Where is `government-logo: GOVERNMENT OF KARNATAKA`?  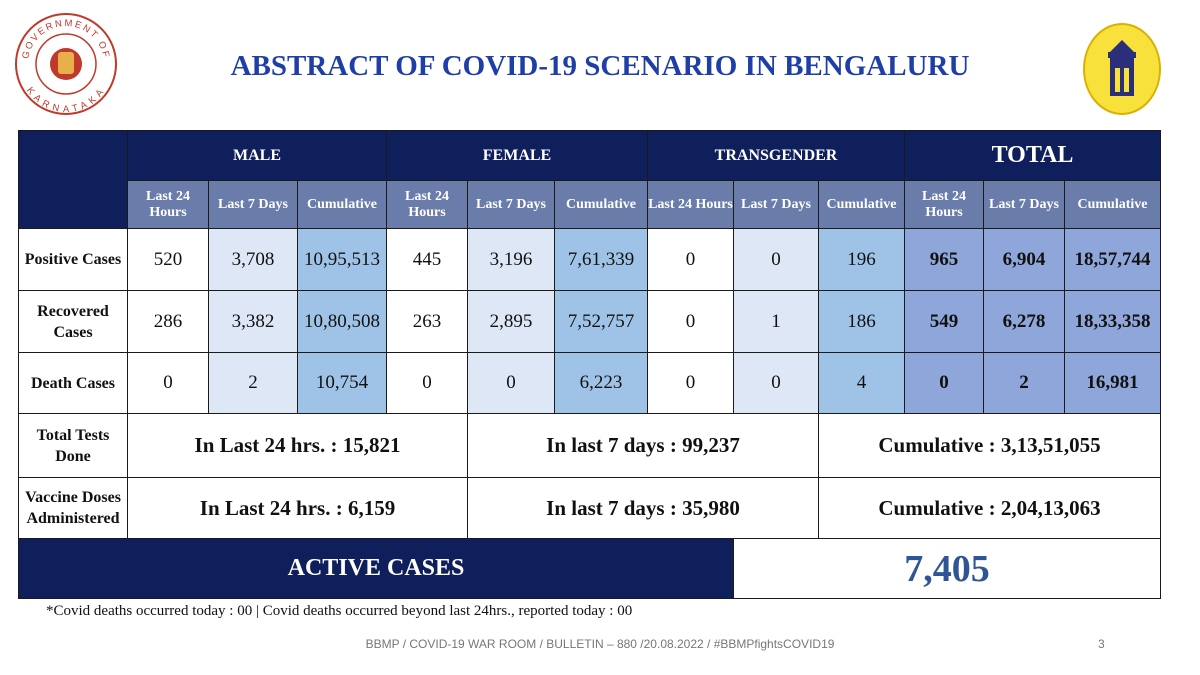
government-logo: GOVERNMENT OF KARNATAKA is located at coordinates (66, 64).